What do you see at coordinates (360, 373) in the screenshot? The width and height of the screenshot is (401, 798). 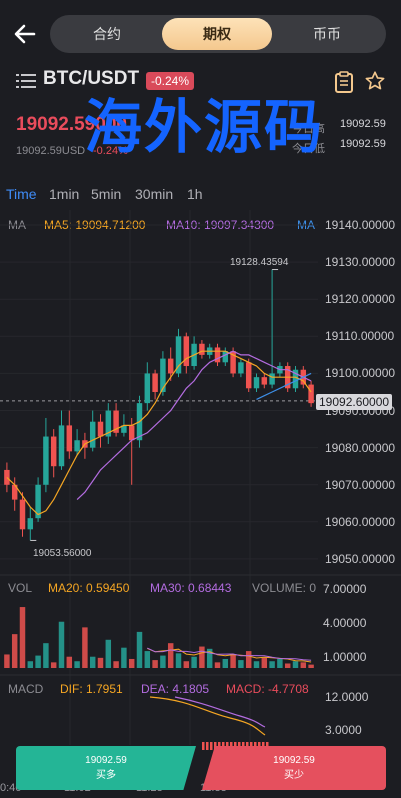 I see `price-axis-label: 19100.00000` at bounding box center [360, 373].